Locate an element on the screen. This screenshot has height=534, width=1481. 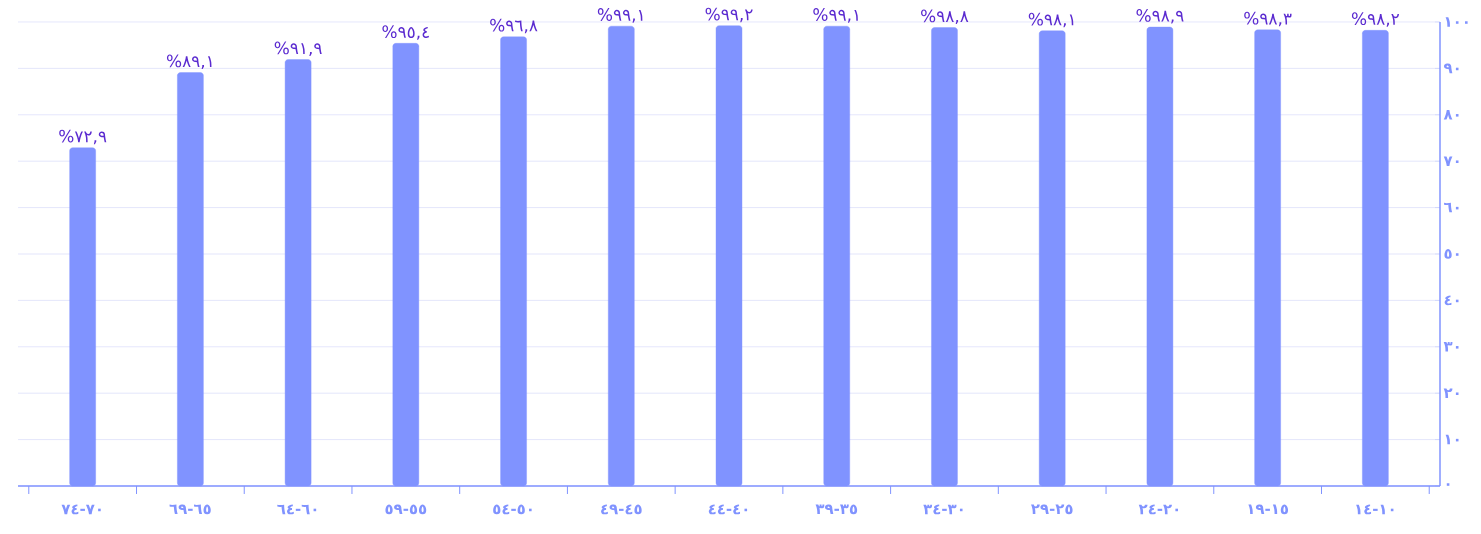
data-label: %٩٨,٨ is located at coordinates (945, 17).